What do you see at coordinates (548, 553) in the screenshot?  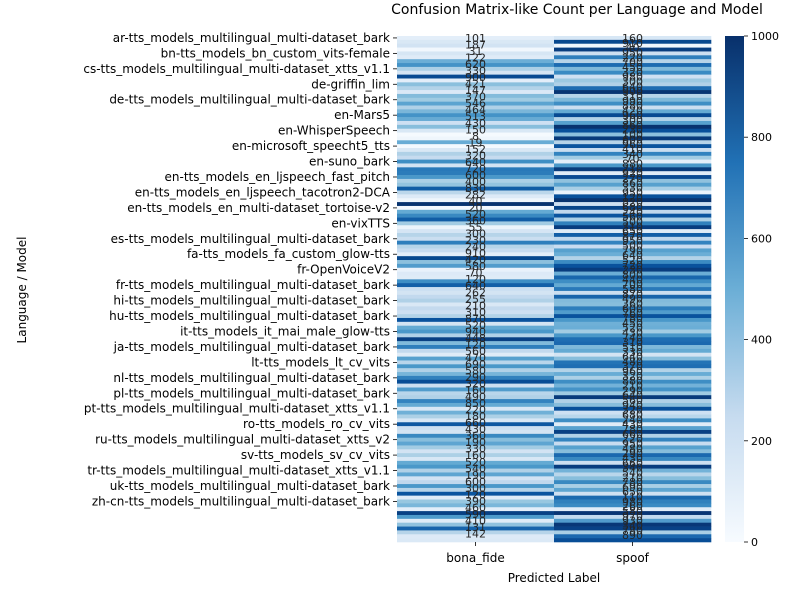 I see `x-tick-labels: bona_fide spoof` at bounding box center [548, 553].